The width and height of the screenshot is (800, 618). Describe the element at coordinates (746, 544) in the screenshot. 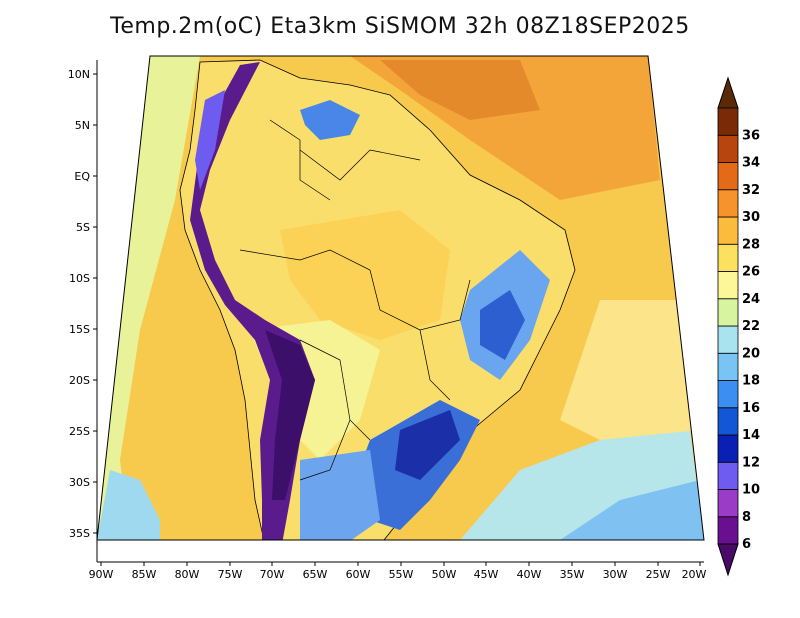

I see `colorbar-label: 6` at that location.